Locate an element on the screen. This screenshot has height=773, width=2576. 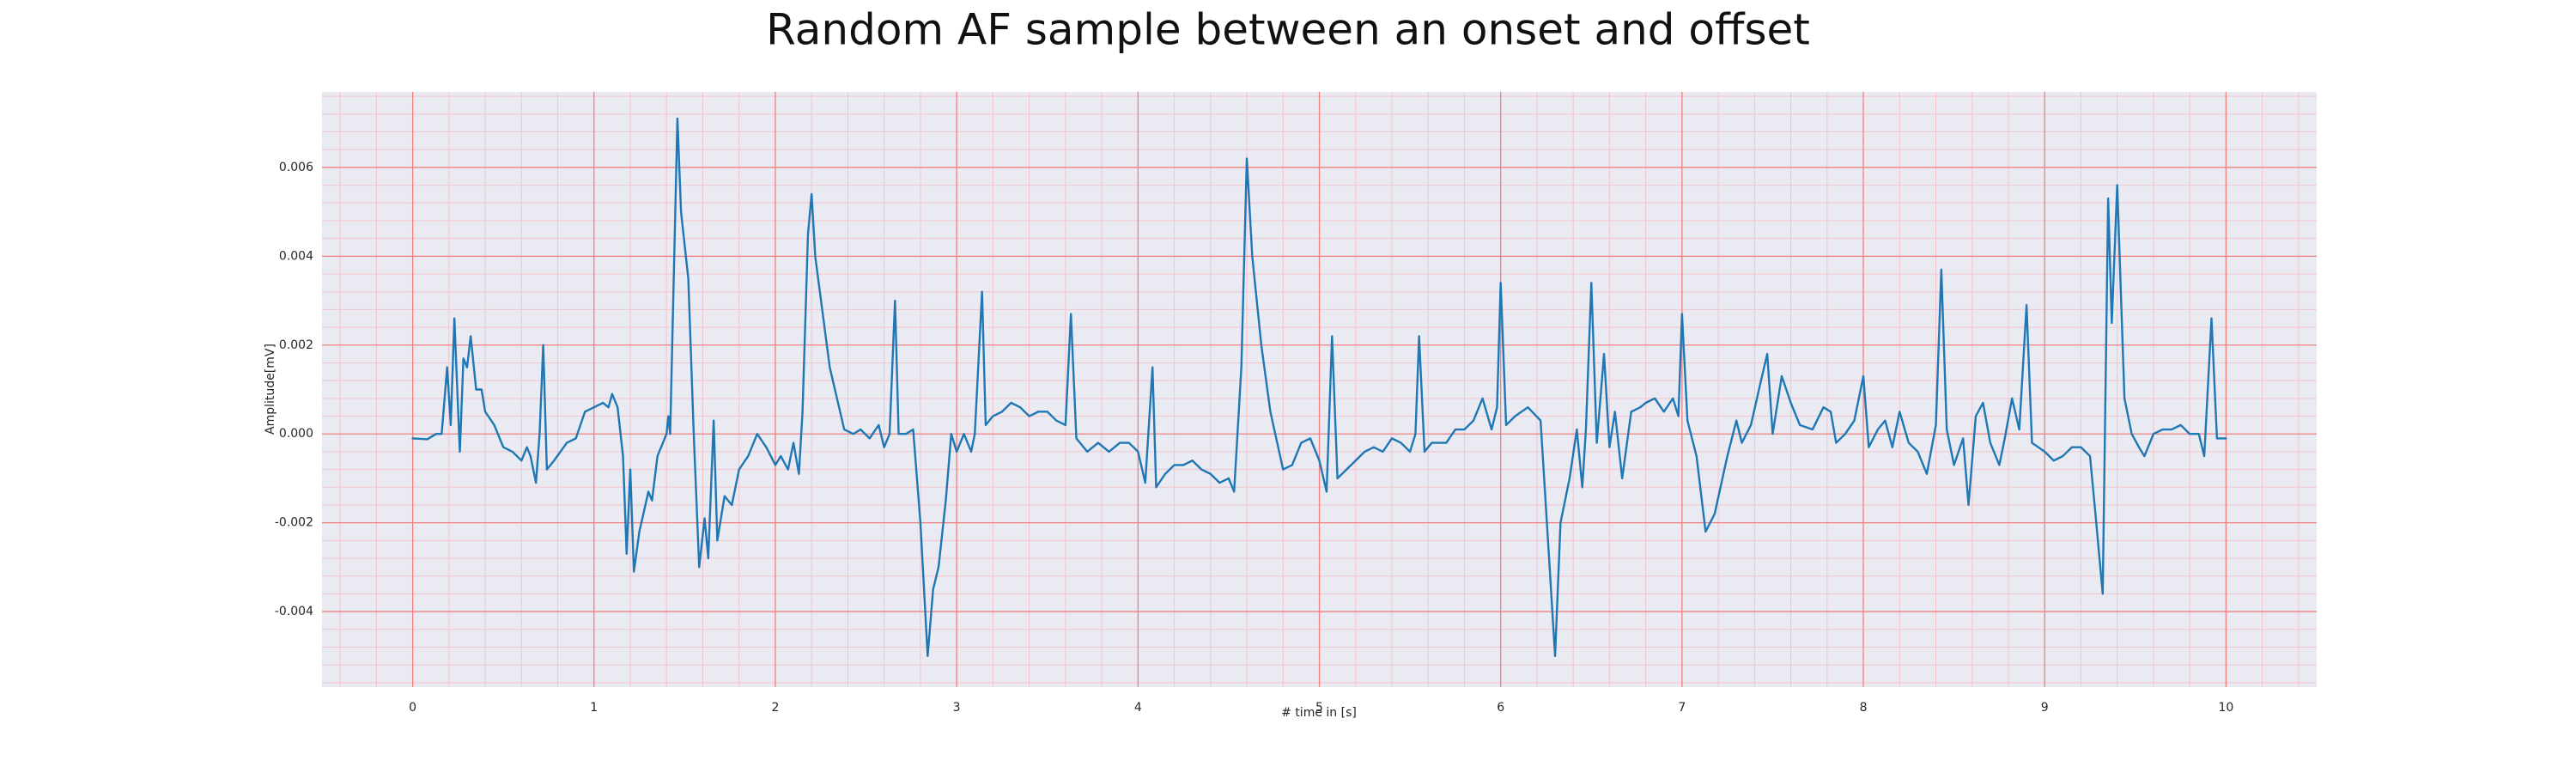
x-tick-label: 9 is located at coordinates (2045, 708).